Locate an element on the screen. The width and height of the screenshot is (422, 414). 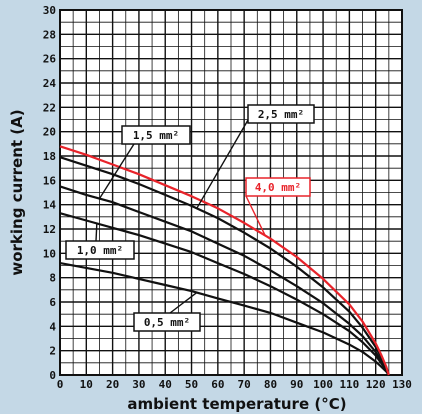
y-tick-label: 22 is located at coordinates (49, 107).